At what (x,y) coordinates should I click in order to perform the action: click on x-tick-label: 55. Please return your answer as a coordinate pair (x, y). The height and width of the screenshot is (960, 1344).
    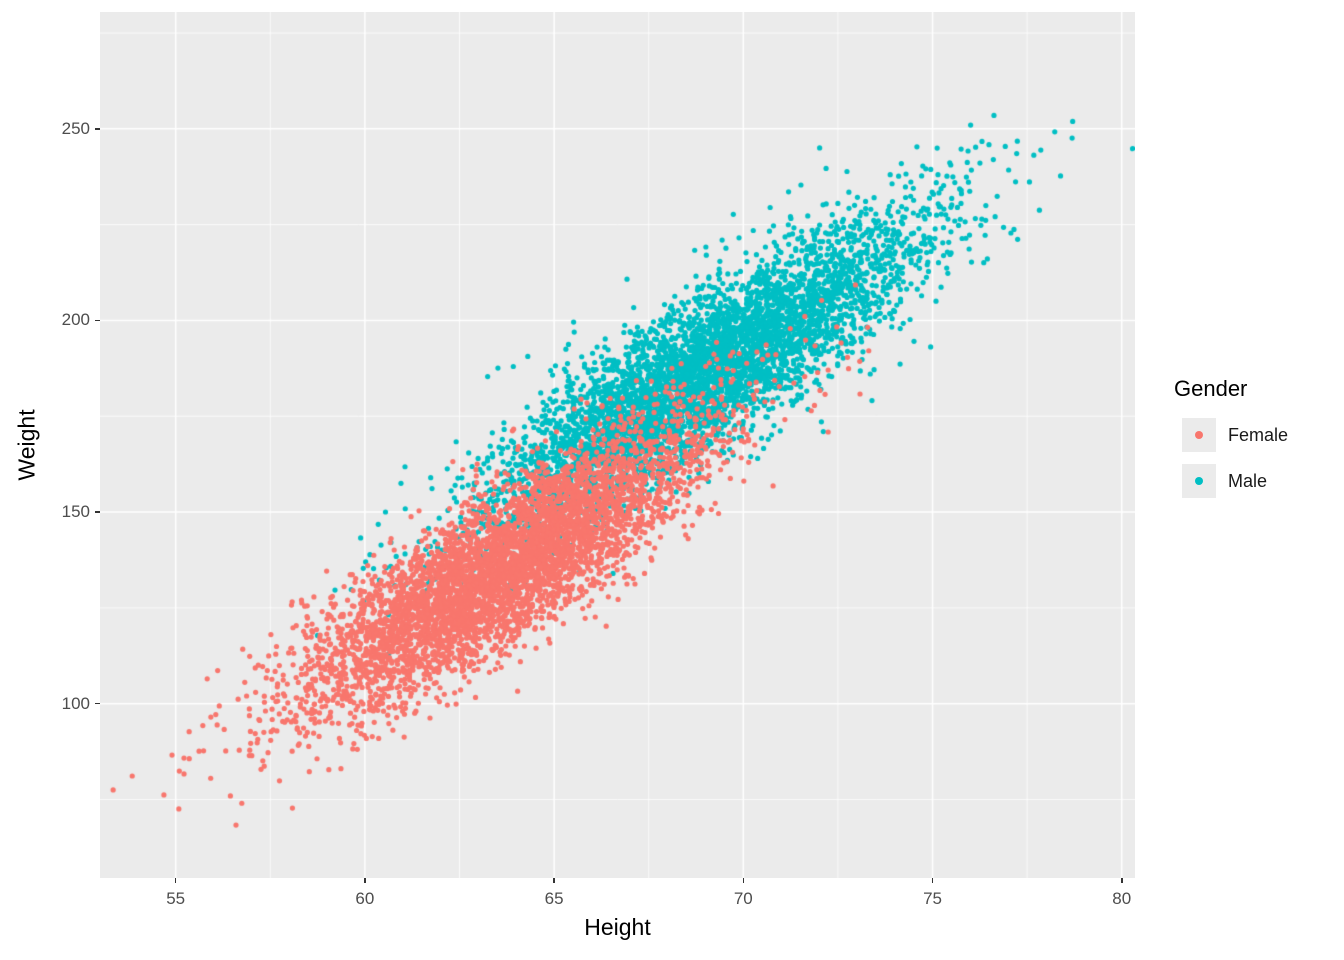
    Looking at the image, I should click on (176, 898).